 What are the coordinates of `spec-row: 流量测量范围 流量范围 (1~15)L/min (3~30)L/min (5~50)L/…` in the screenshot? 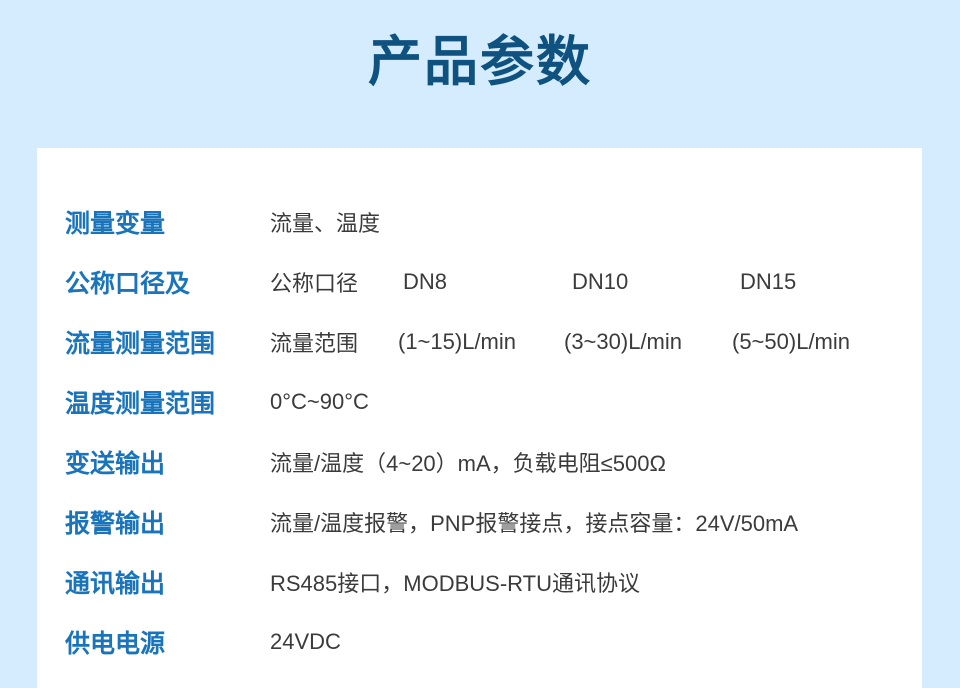 It's located at (479, 342).